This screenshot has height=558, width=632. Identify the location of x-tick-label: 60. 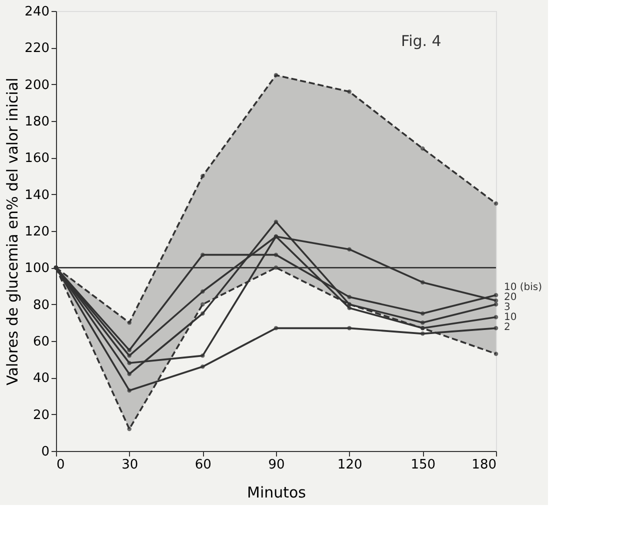
(203, 465).